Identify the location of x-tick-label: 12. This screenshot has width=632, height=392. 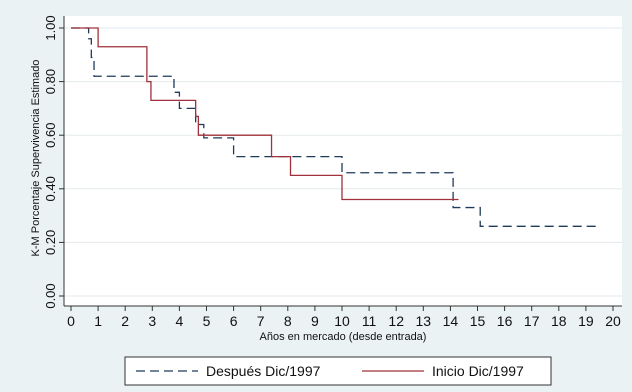
(396, 321).